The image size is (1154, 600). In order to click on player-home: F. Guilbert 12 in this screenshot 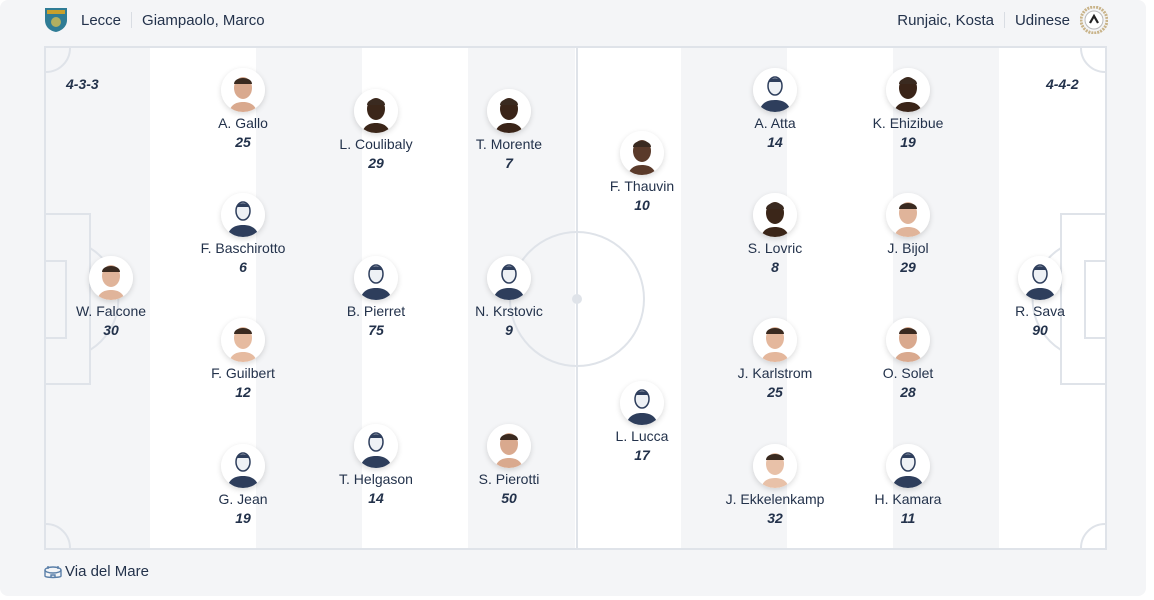, I will do `click(243, 360)`.